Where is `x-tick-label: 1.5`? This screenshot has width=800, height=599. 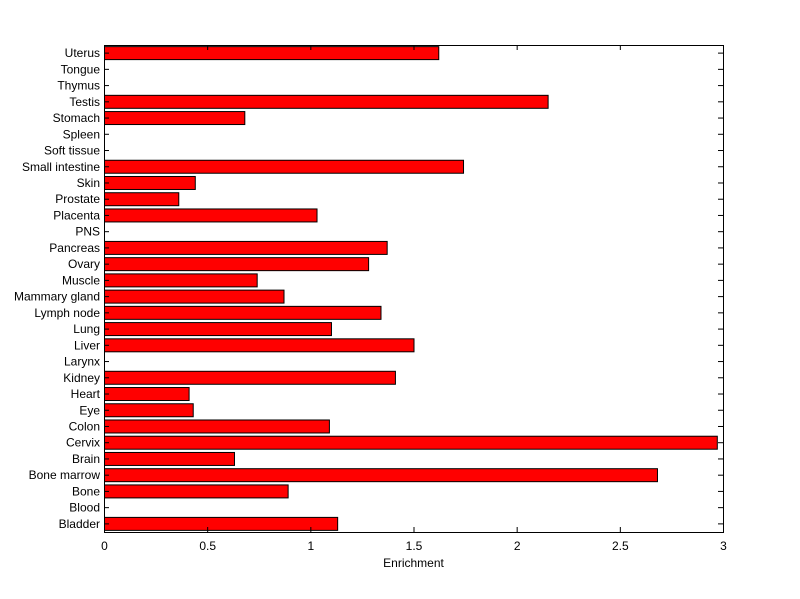
x-tick-label: 1.5 is located at coordinates (414, 546).